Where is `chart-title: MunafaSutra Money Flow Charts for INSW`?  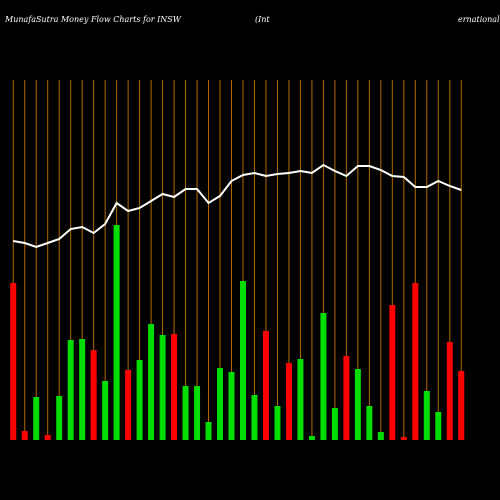
chart-title: MunafaSutra Money Flow Charts for INSW is located at coordinates (93, 19).